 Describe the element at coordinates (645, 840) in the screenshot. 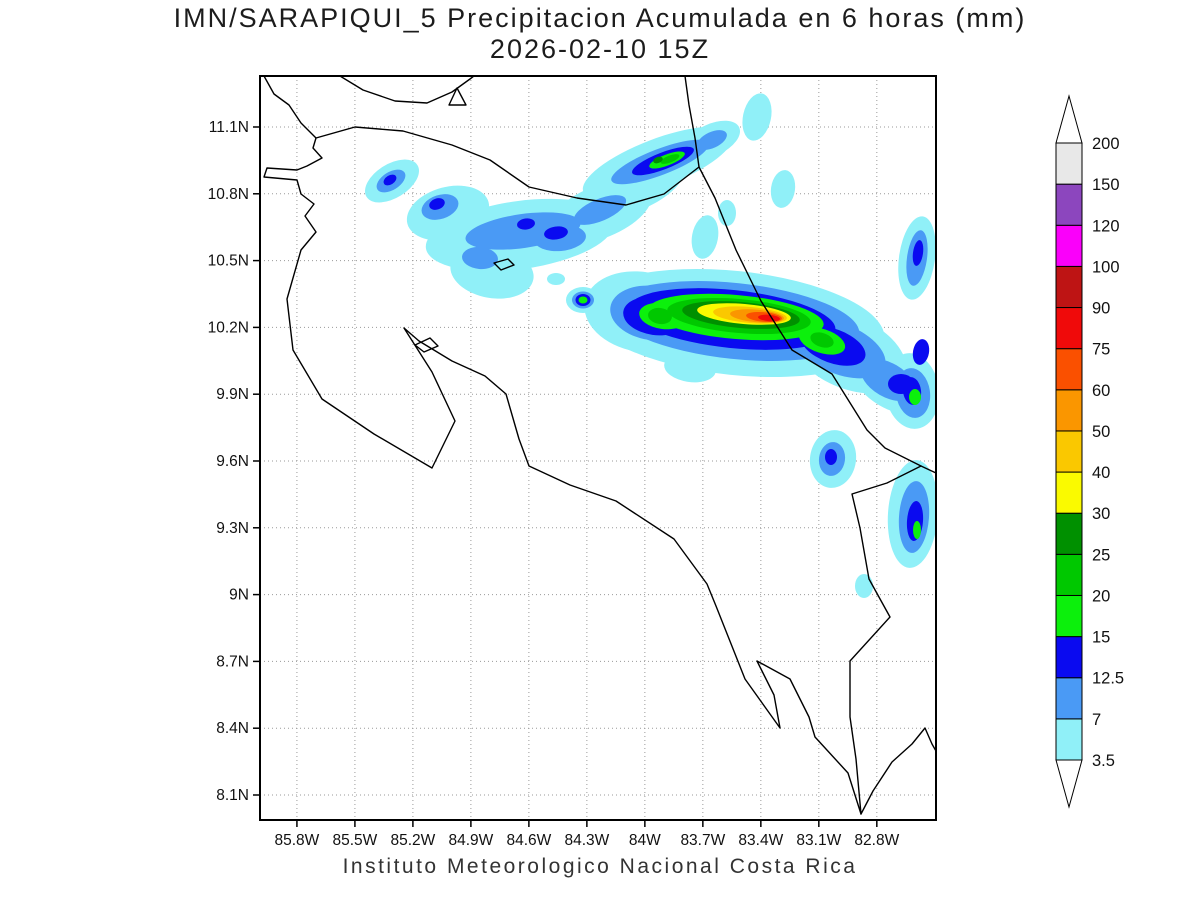

I see `lon-tick-label: 84W` at that location.